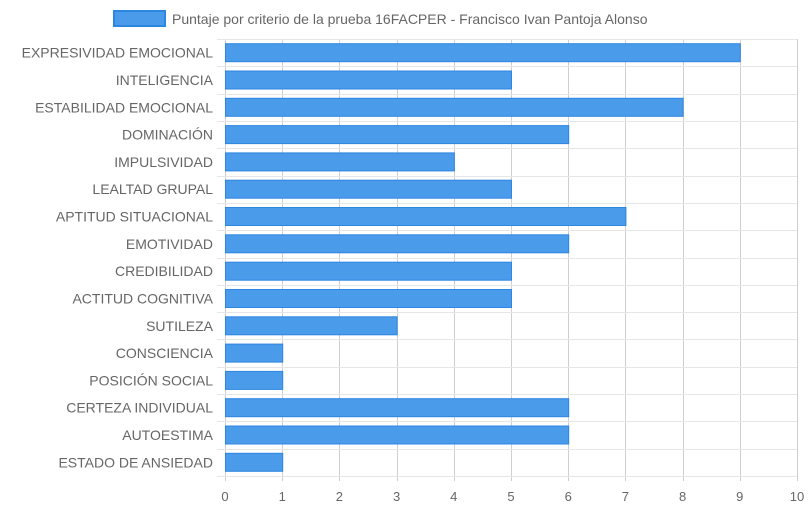  I want to click on category-label: IMPULSIVIDAD, so click(163, 162).